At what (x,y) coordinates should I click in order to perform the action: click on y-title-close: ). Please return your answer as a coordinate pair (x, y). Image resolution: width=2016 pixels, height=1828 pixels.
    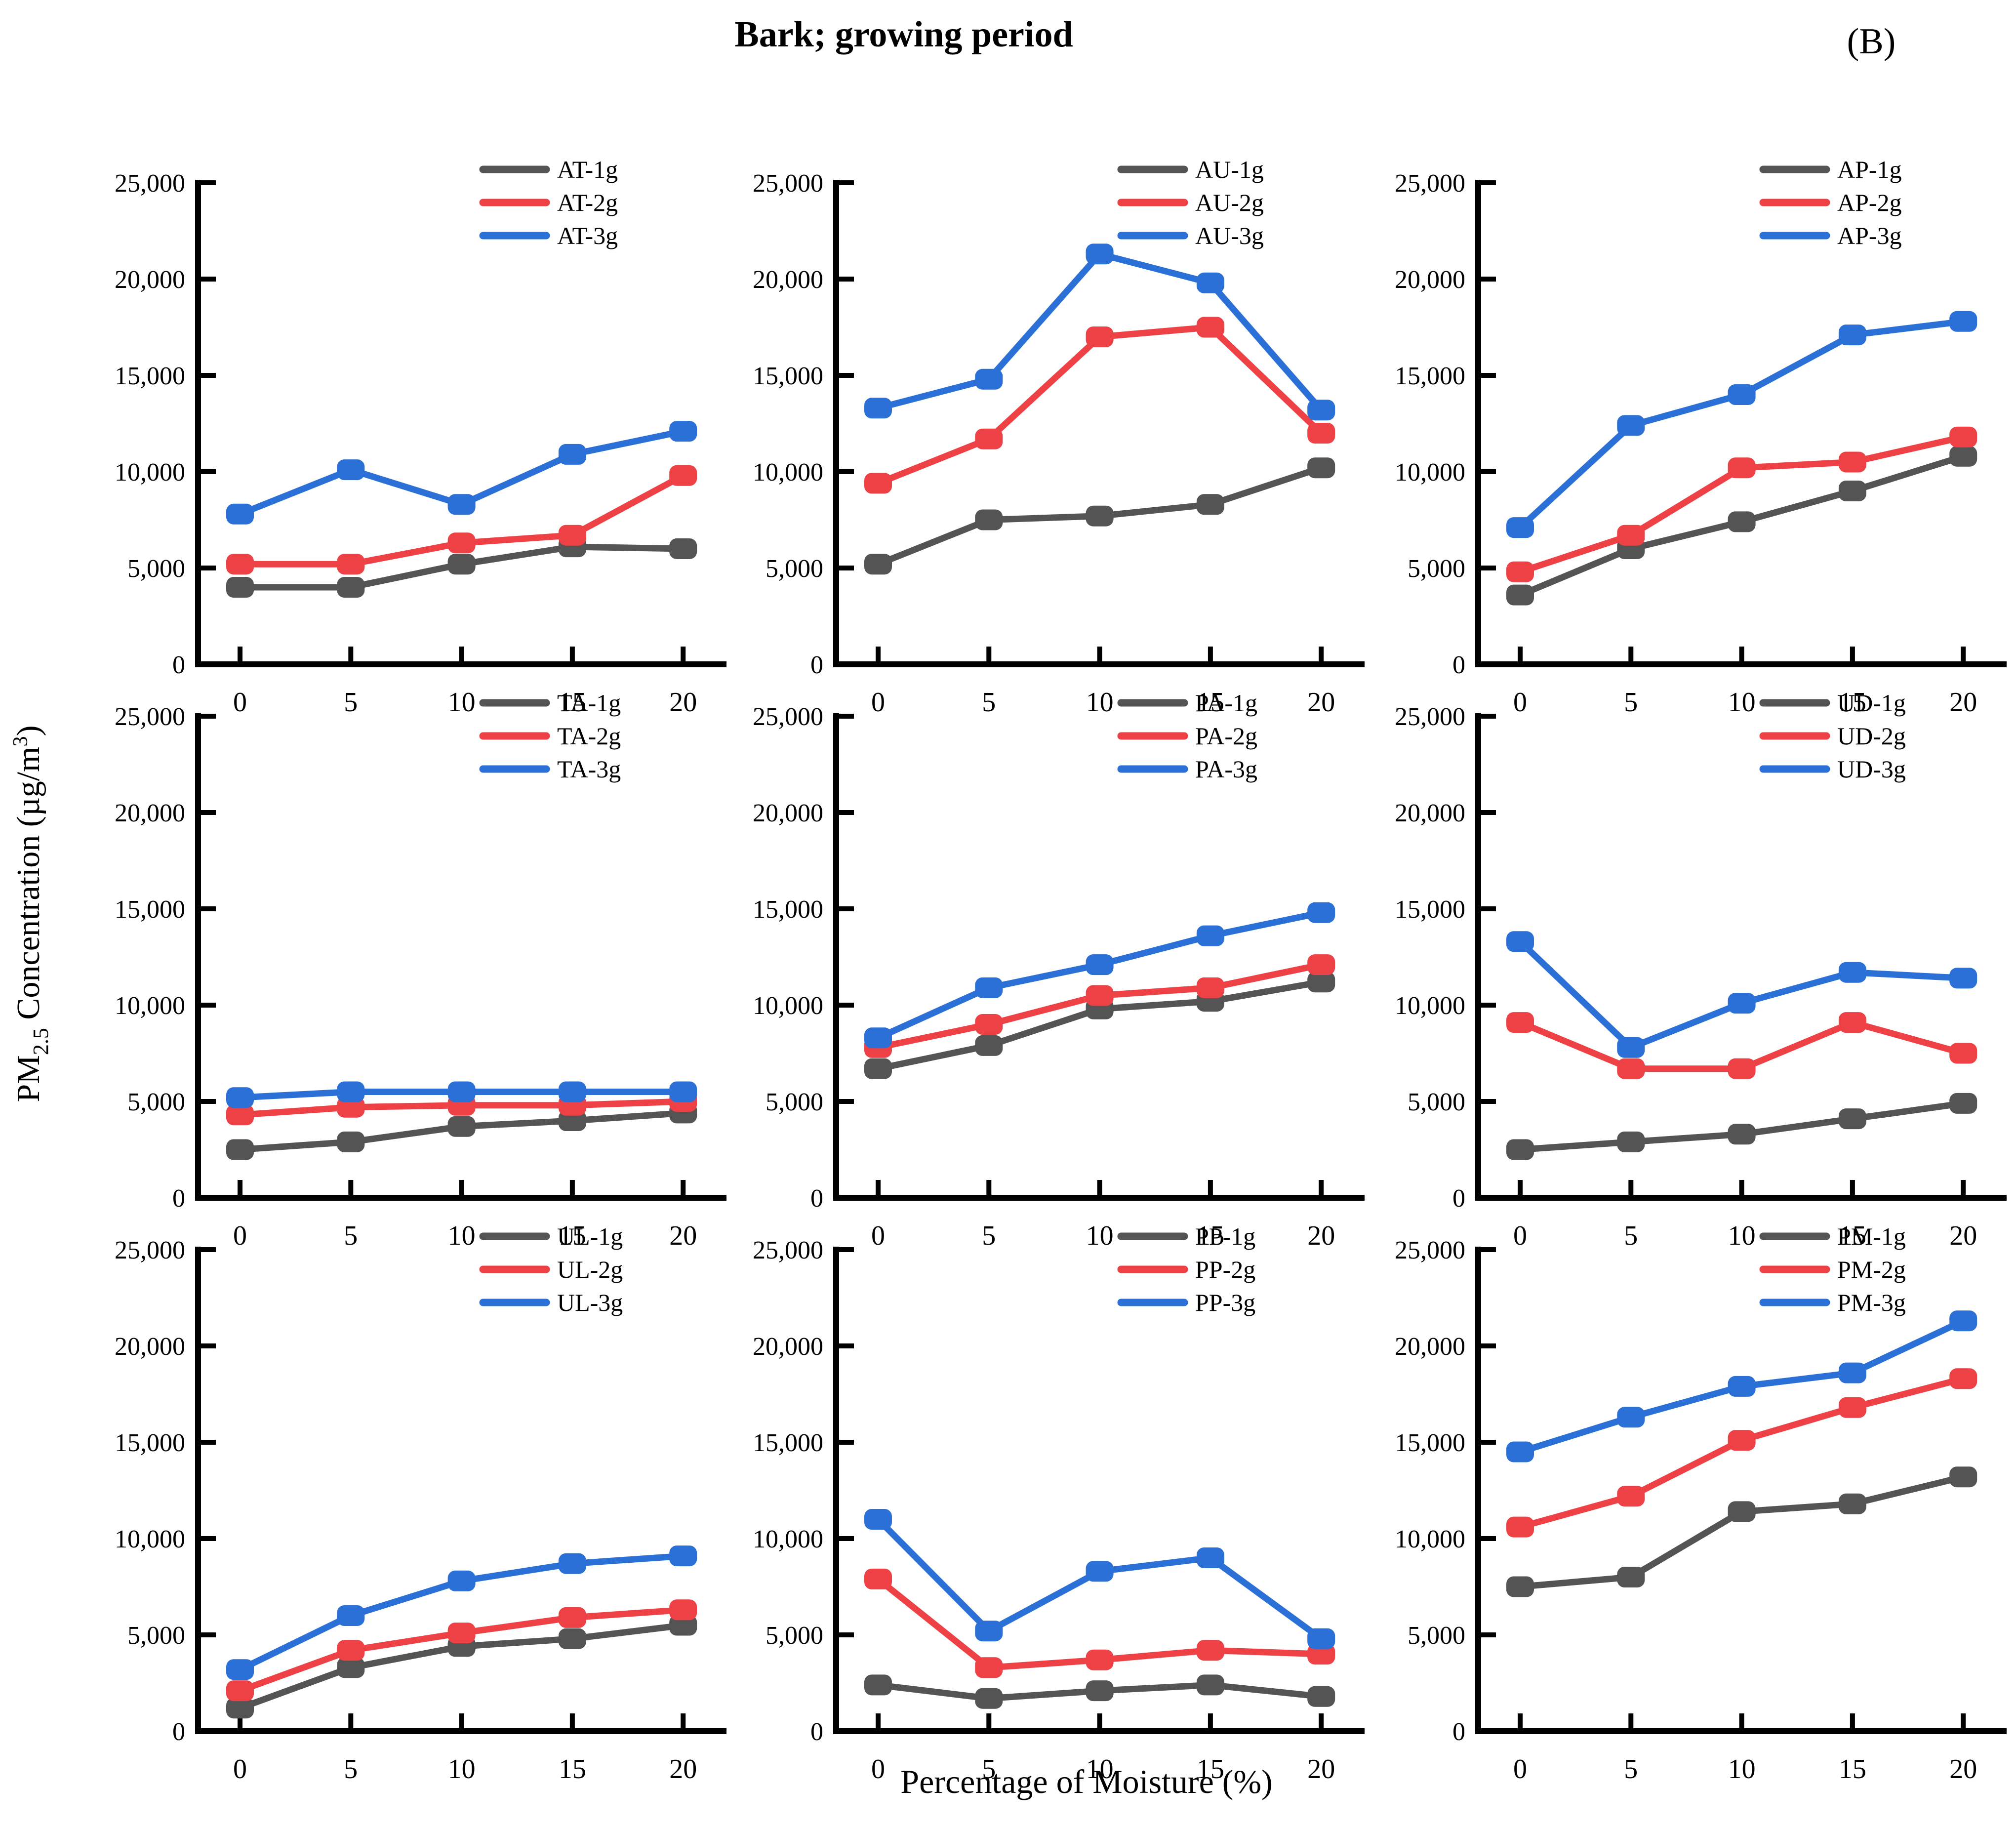
    Looking at the image, I should click on (28, 730).